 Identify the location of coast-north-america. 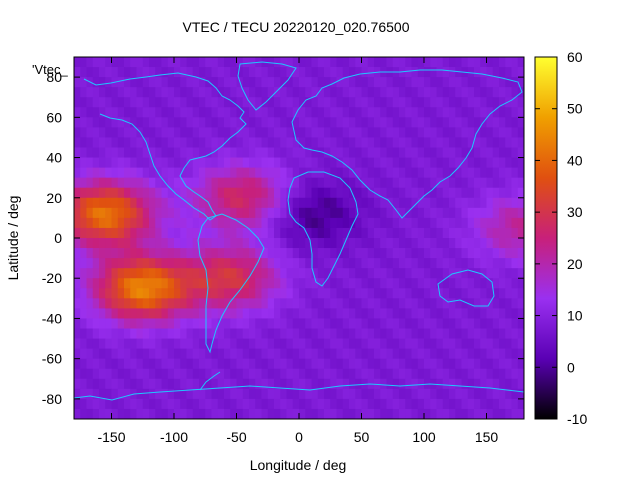
(165, 146).